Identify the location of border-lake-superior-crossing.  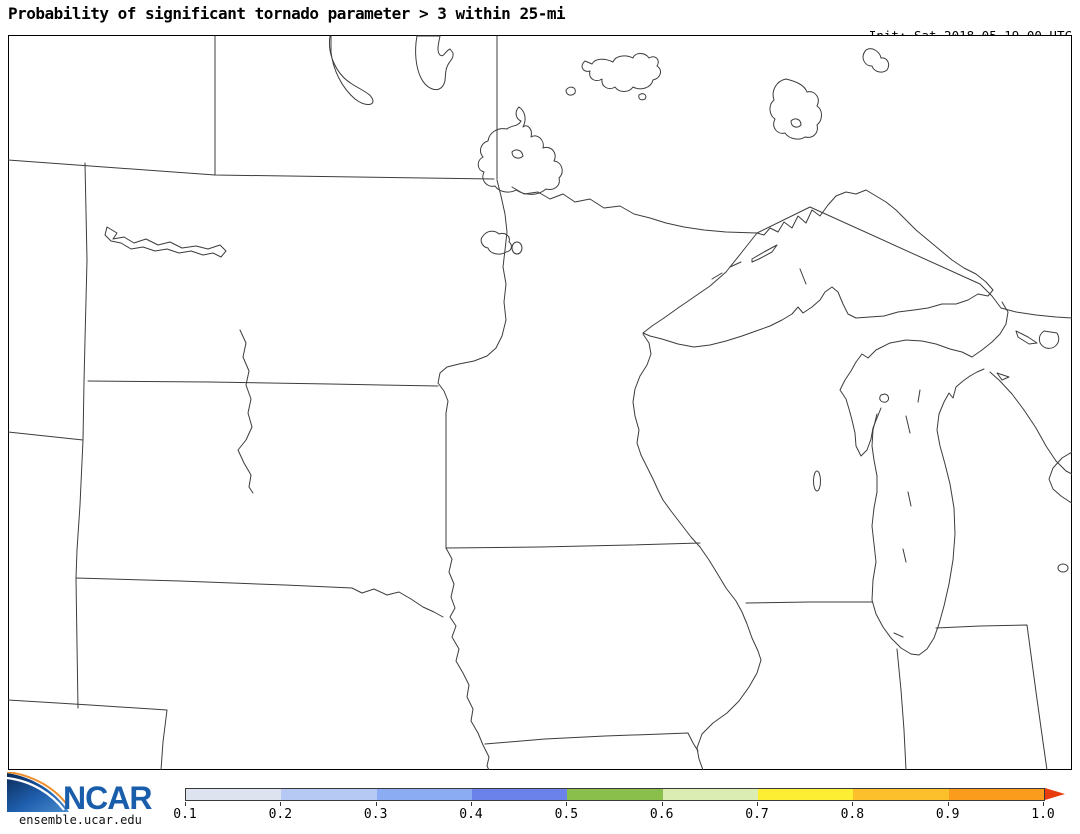
(914, 262).